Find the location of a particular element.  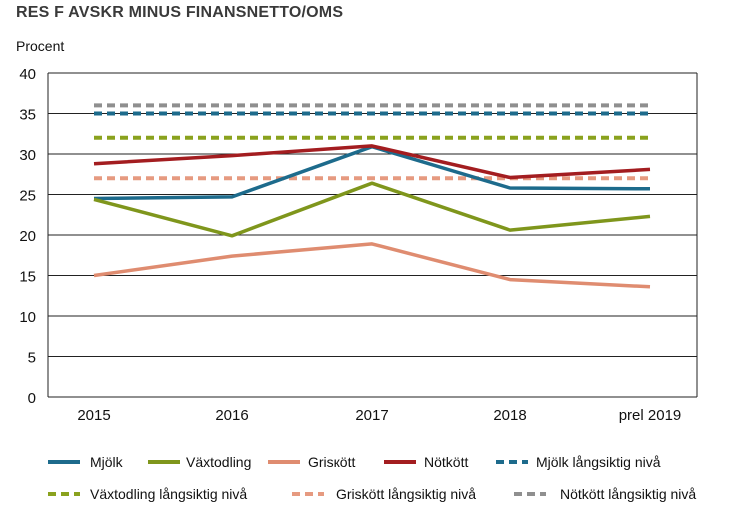

x-tick-label: 2017 is located at coordinates (371, 415).